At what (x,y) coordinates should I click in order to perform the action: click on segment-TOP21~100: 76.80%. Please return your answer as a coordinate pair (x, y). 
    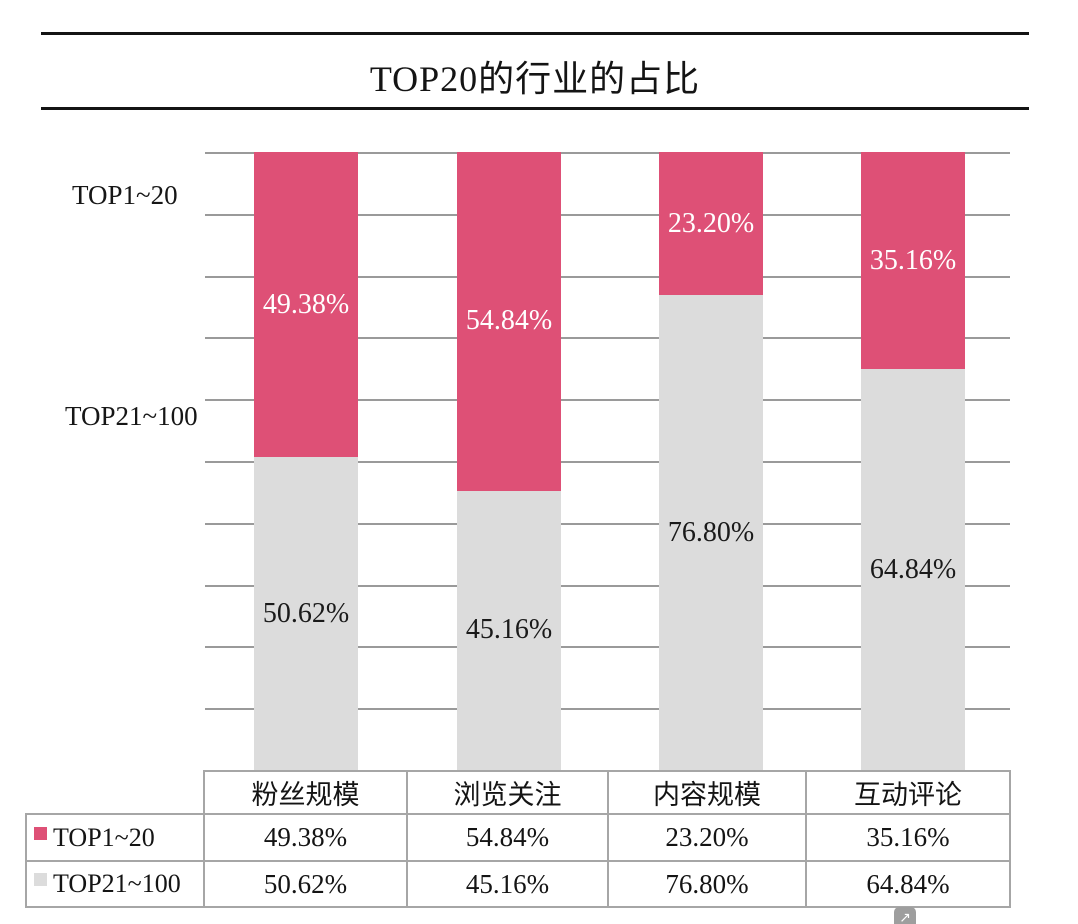
    Looking at the image, I should click on (711, 532).